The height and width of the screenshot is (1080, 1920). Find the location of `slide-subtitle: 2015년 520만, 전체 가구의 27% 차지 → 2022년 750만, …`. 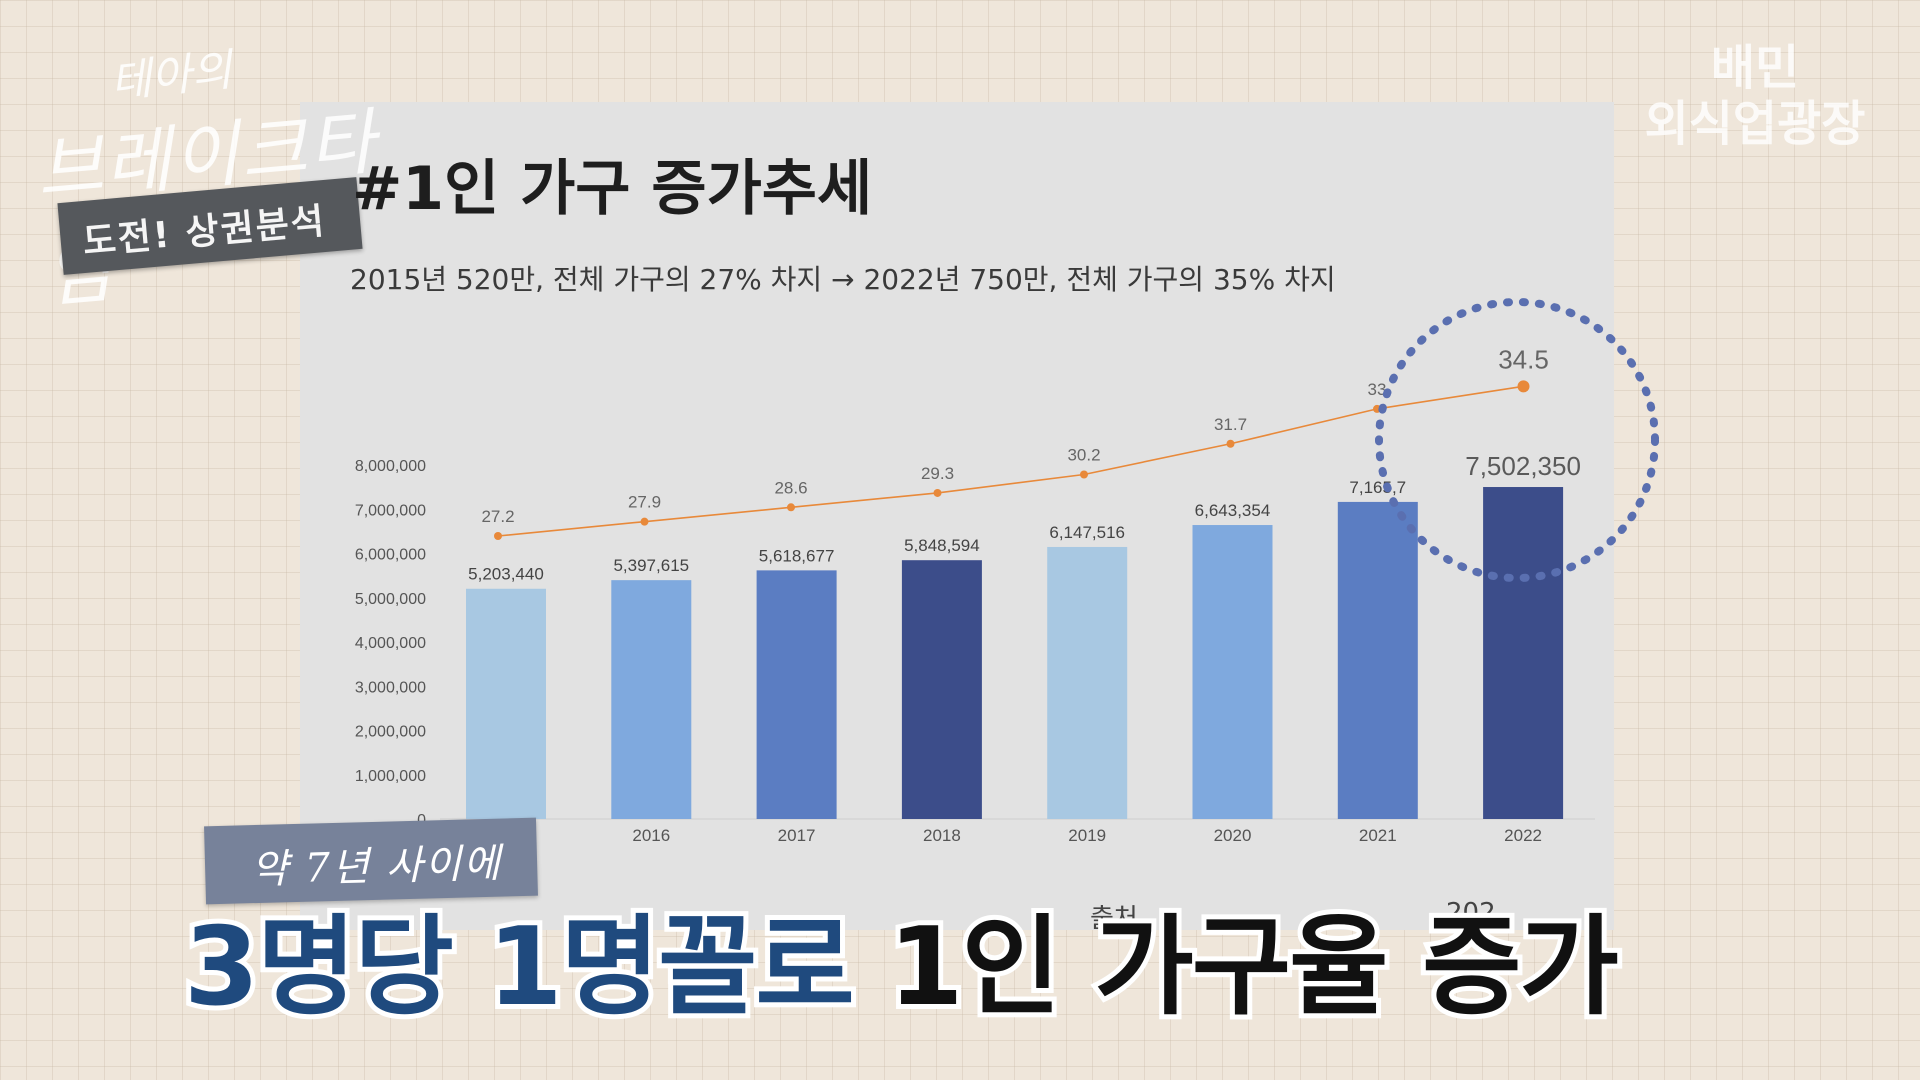

slide-subtitle: 2015년 520만, 전체 가구의 27% 차지 → 2022년 750만, … is located at coordinates (843, 279).